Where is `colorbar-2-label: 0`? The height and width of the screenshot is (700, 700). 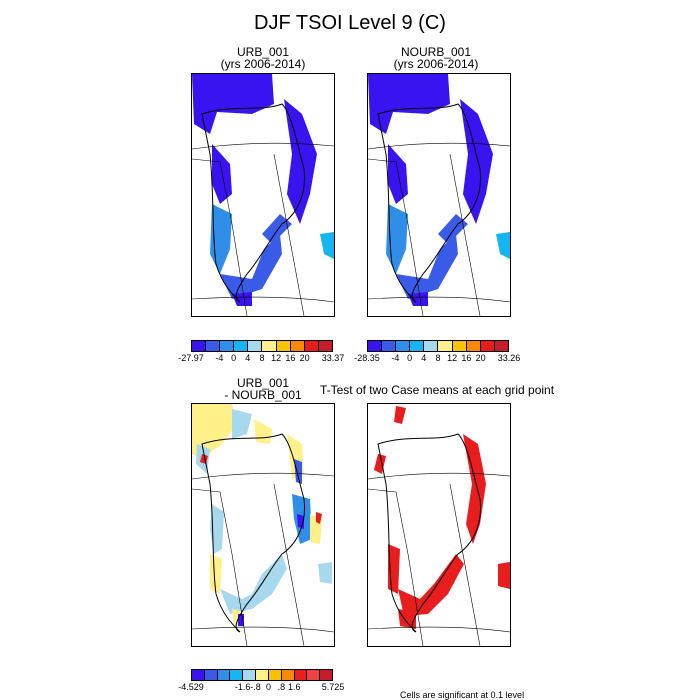 colorbar-2-label: 0 is located at coordinates (410, 358).